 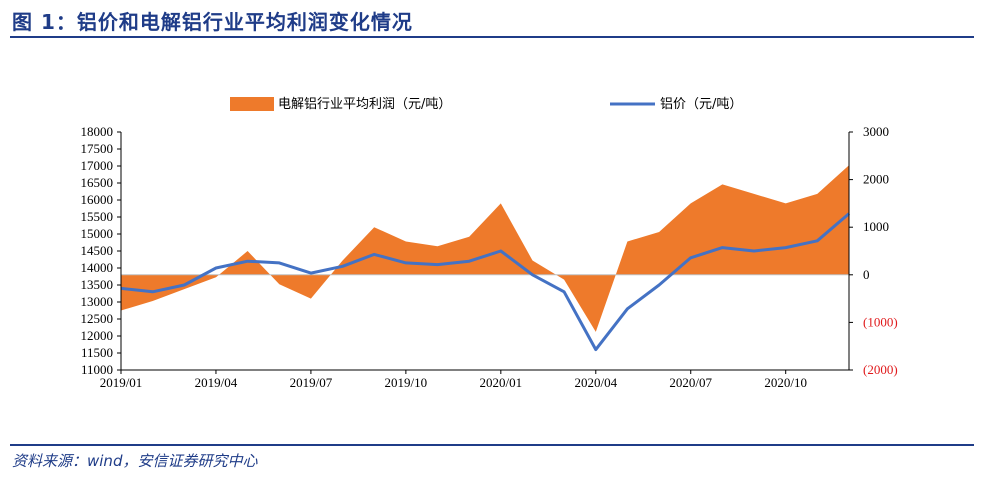 I want to click on y-left-tick-label: 11000, so click(x=97, y=369).